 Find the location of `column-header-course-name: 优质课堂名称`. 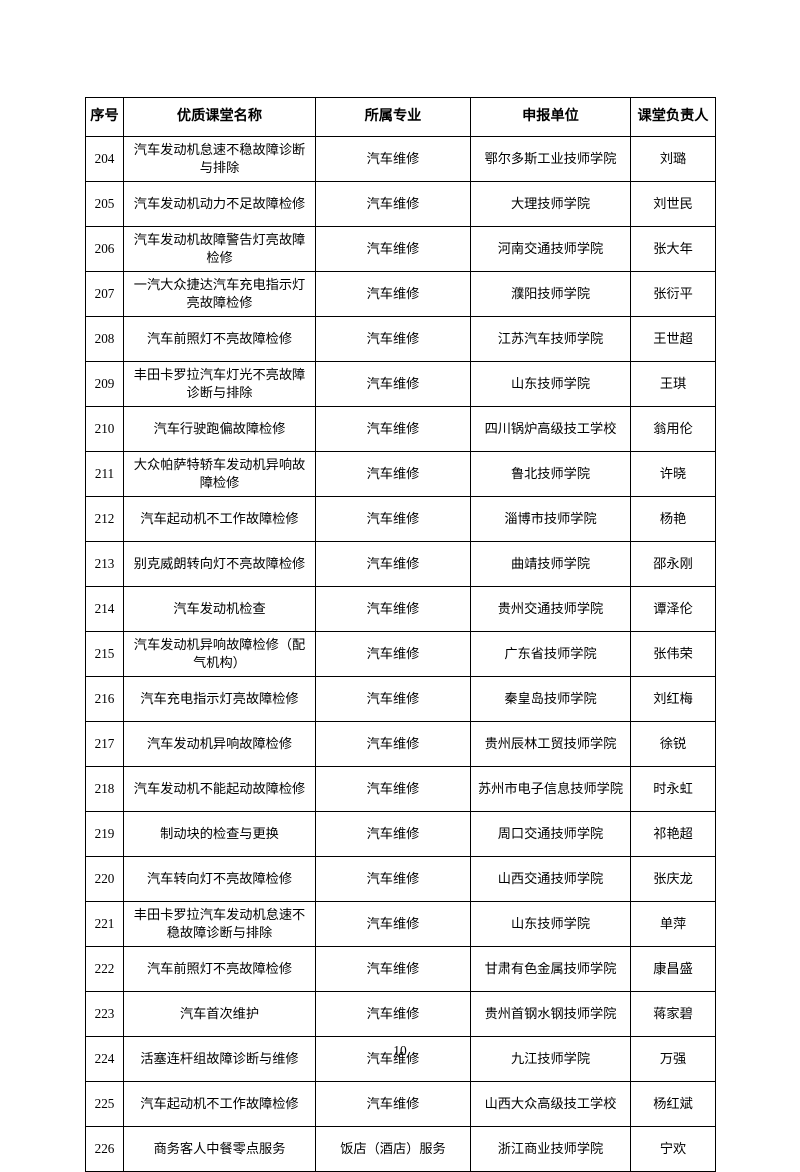

column-header-course-name: 优质课堂名称 is located at coordinates (219, 117).